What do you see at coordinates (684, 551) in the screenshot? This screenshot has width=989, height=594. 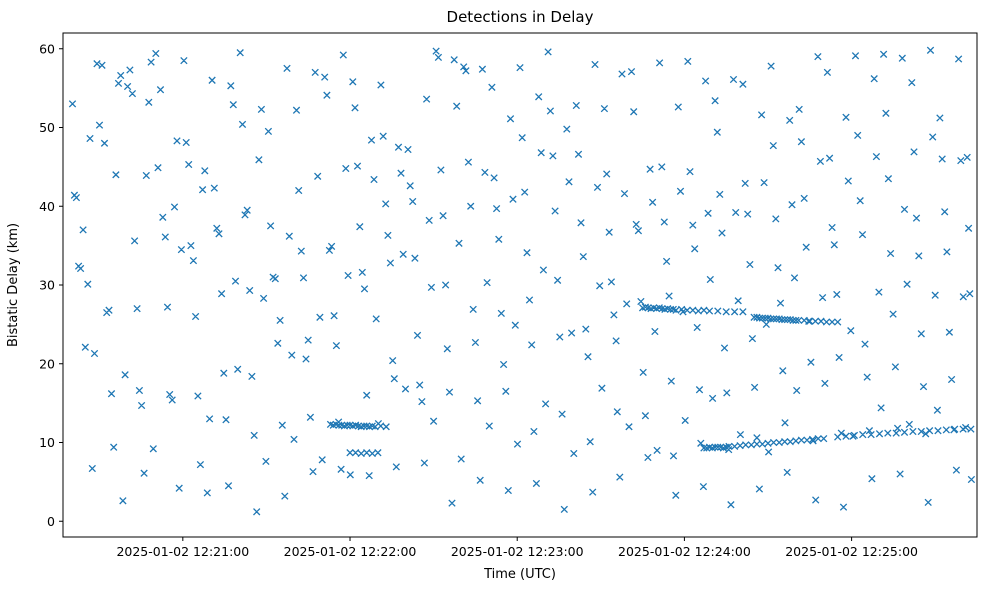 I see `x-tick-label: 2025-01-02 12:24:00` at bounding box center [684, 551].